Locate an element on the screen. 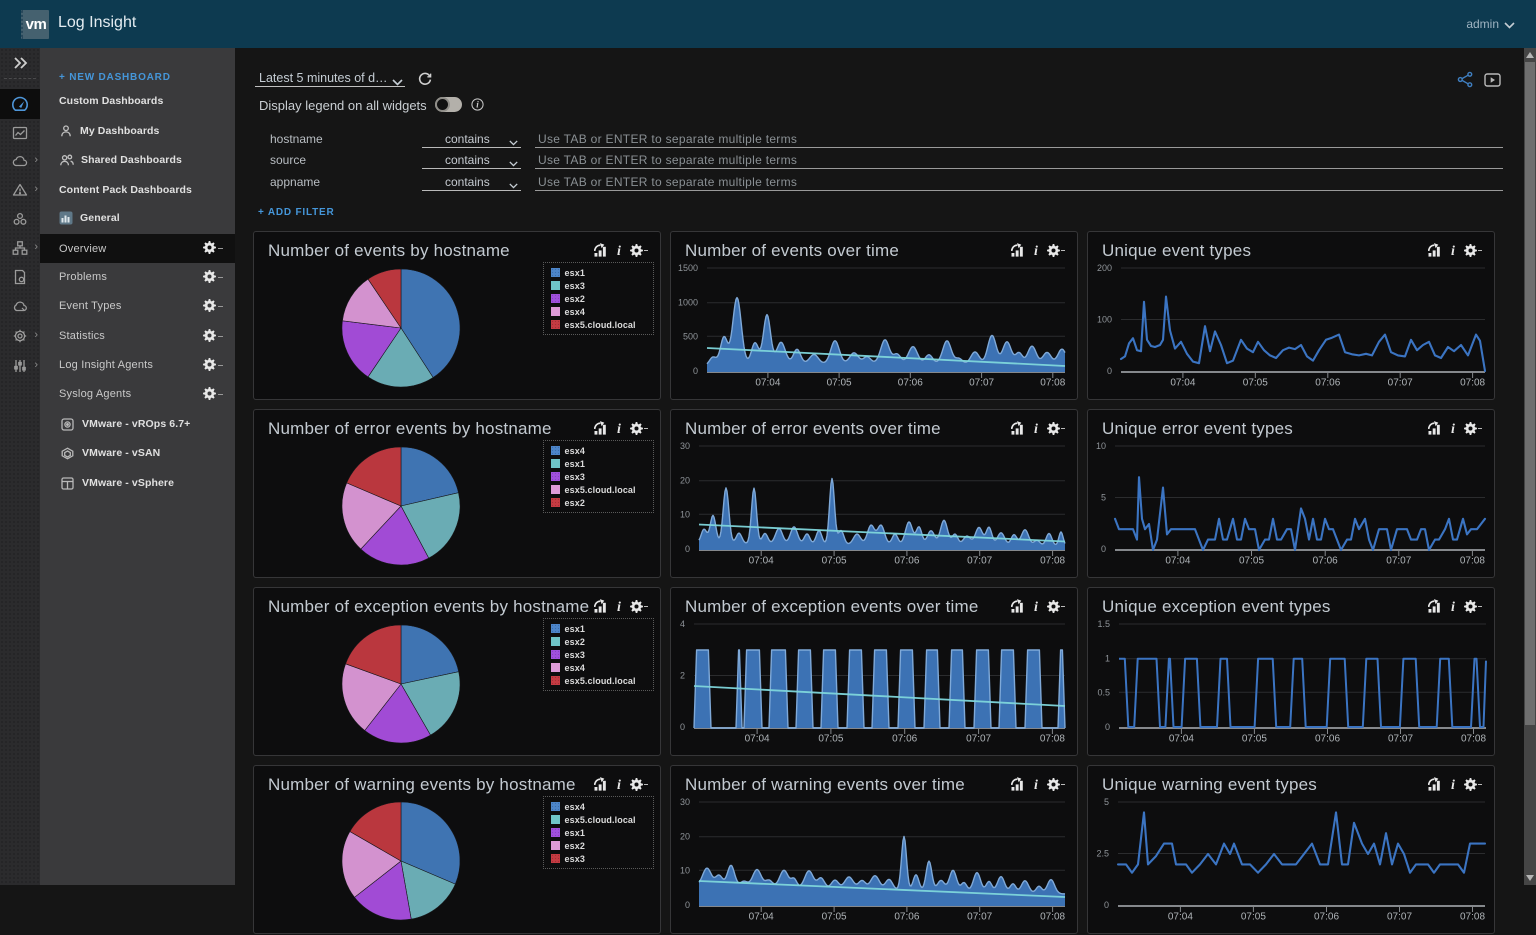 Image resolution: width=1536 pixels, height=935 pixels. svg-text: 1500 is located at coordinates (688, 268).